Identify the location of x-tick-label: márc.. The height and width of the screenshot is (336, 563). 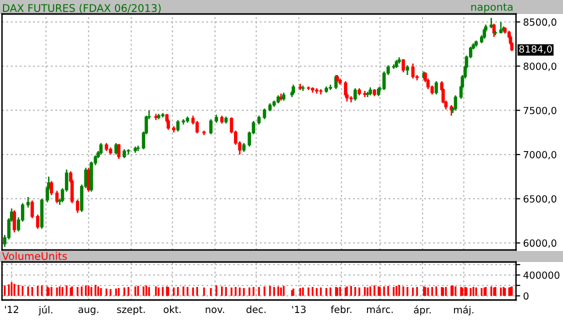
(380, 309).